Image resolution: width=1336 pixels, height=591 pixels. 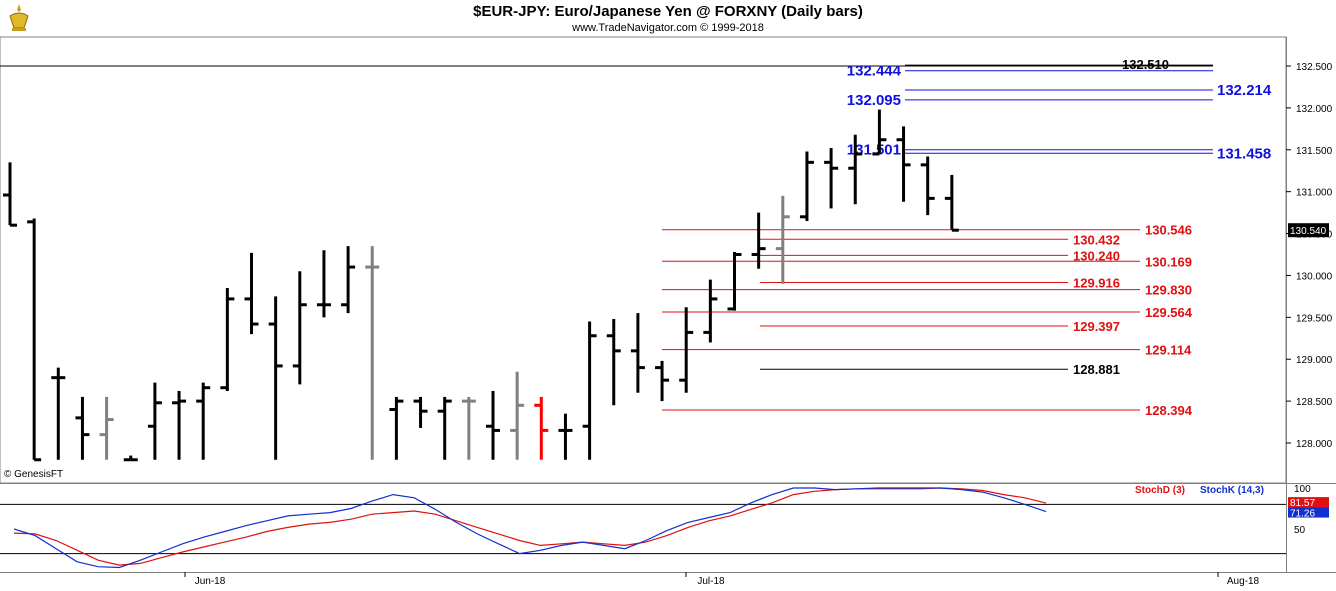 I want to click on price-level-label: 129.114, so click(x=1168, y=350).